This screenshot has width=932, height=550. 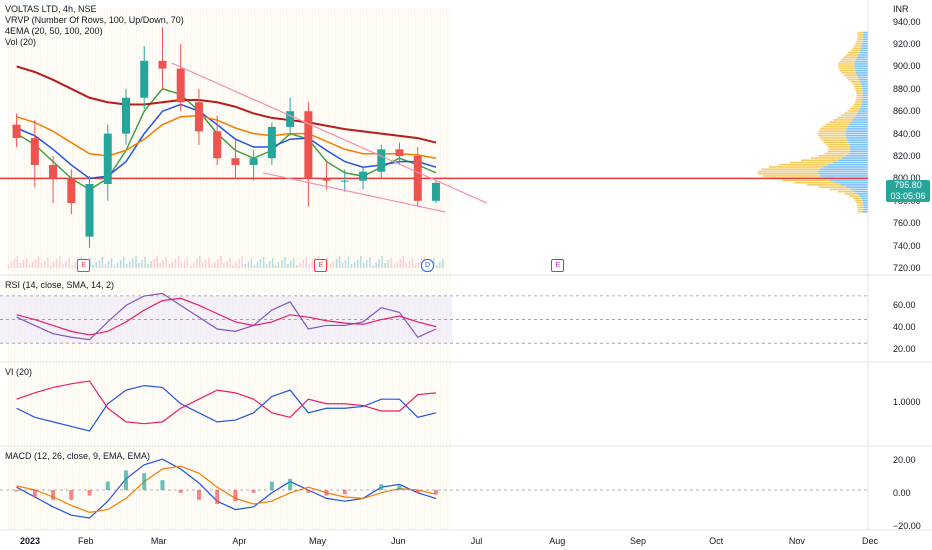 I want to click on chart-title: VOLTAS LTD, 4h, NSE, so click(x=51, y=9).